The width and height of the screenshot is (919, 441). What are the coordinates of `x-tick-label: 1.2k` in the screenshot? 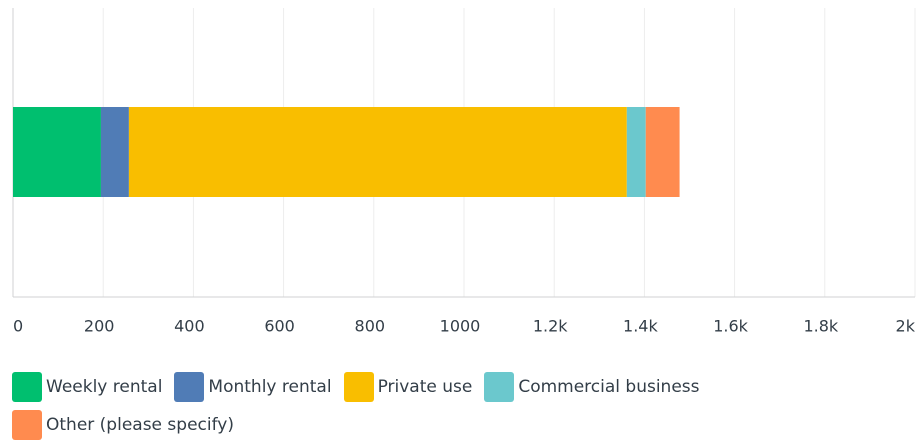 It's located at (550, 326).